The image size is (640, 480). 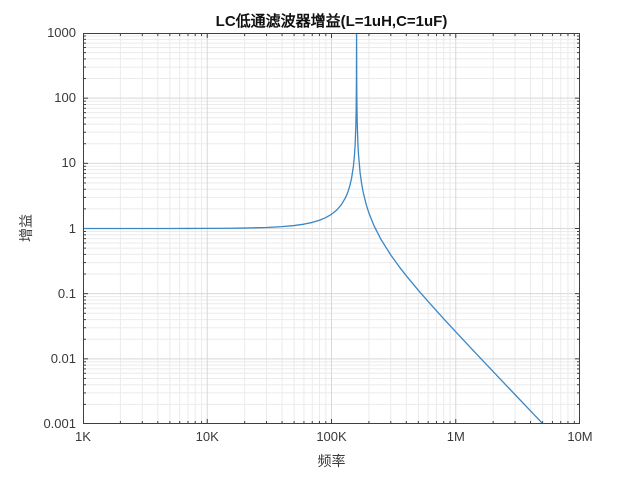 I want to click on x-tick-label: 100K, so click(x=331, y=436).